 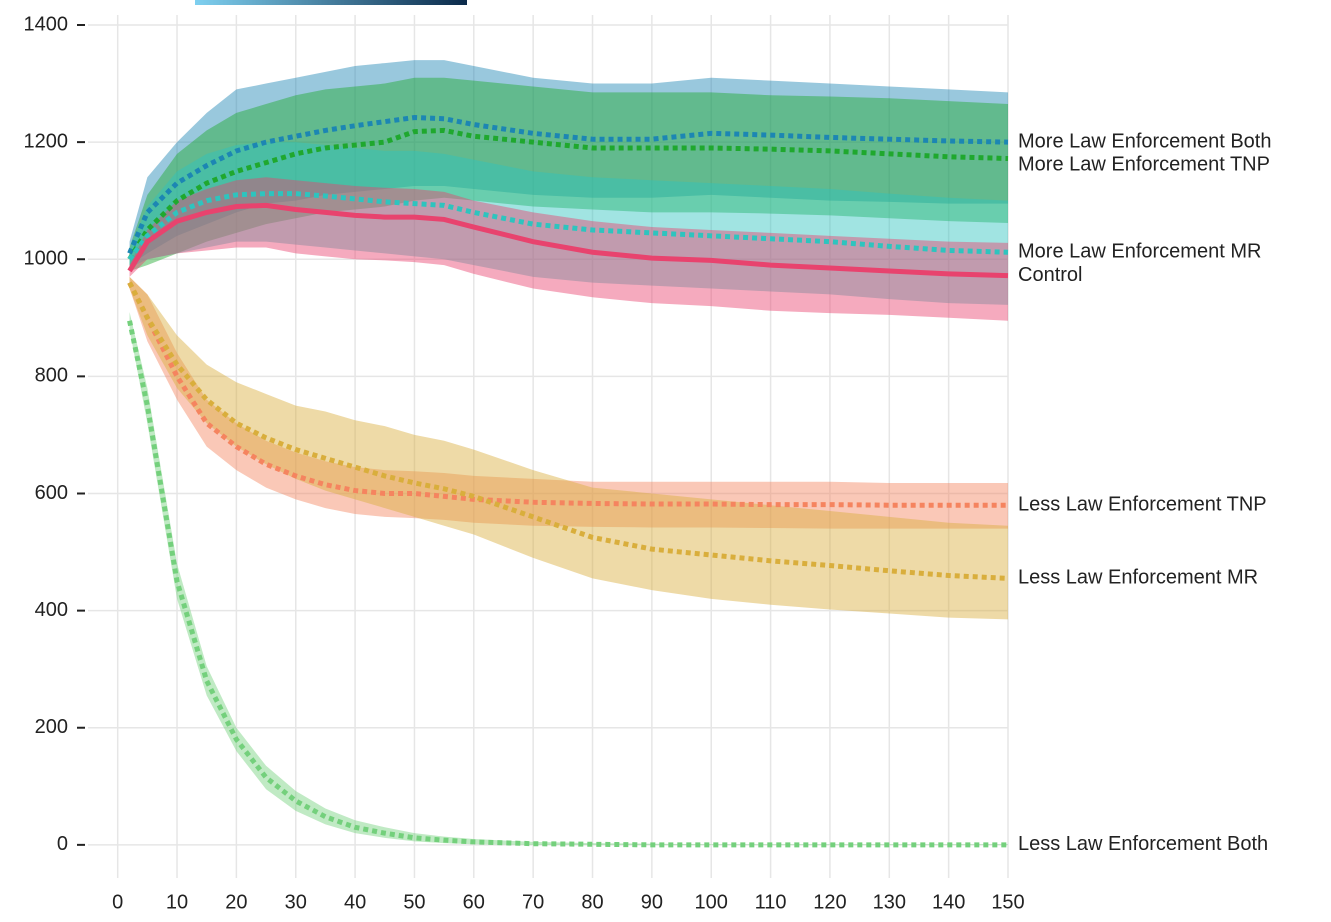 What do you see at coordinates (236, 902) in the screenshot?
I see `x-tick-label: 20` at bounding box center [236, 902].